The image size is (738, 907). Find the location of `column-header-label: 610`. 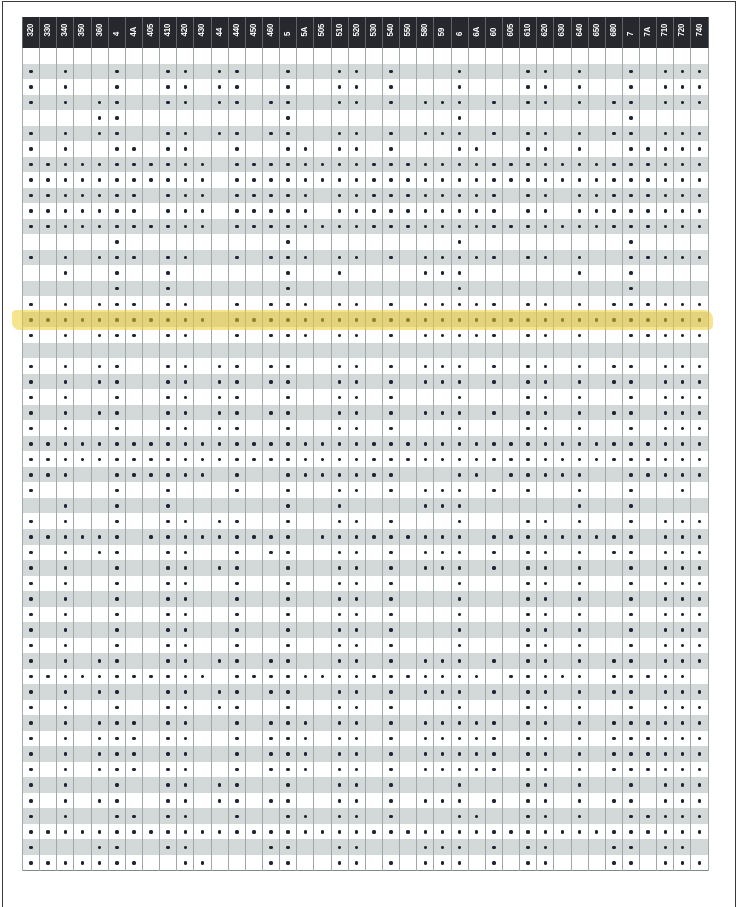

column-header-label: 610 is located at coordinates (528, 30).